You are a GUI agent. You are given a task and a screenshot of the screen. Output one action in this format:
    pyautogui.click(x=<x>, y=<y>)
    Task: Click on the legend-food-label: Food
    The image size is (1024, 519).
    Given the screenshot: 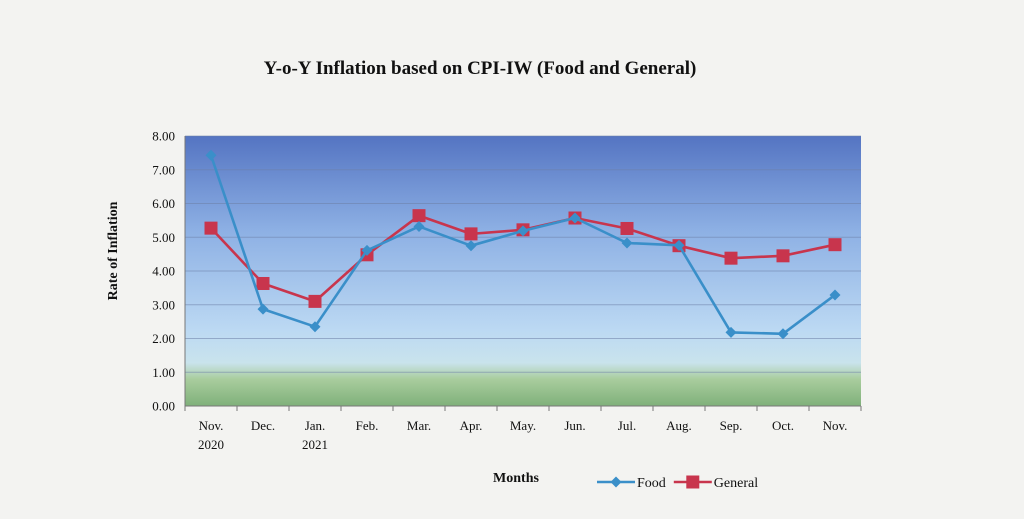 What is the action you would take?
    pyautogui.click(x=651, y=483)
    